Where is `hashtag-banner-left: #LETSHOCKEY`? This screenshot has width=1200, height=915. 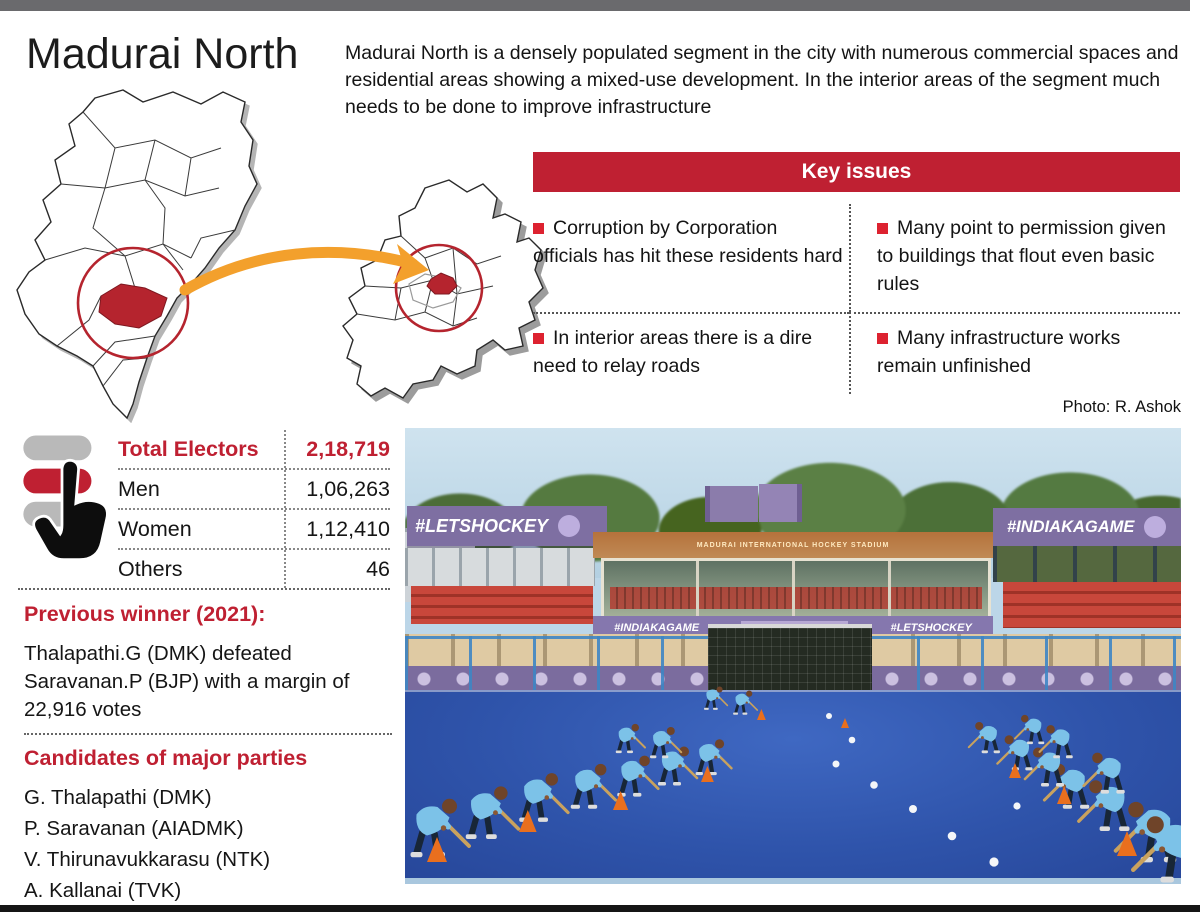 hashtag-banner-left: #LETSHOCKEY is located at coordinates (507, 526).